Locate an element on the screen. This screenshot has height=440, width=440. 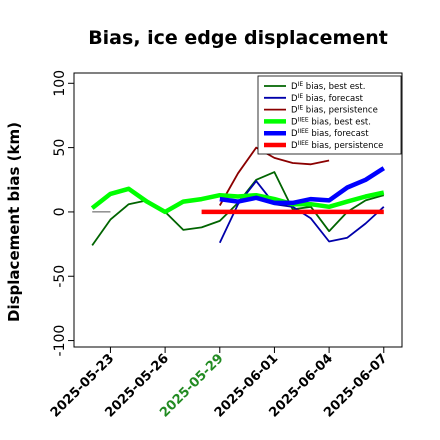
legend-entry: DIE bias, best est. is located at coordinates (328, 86).